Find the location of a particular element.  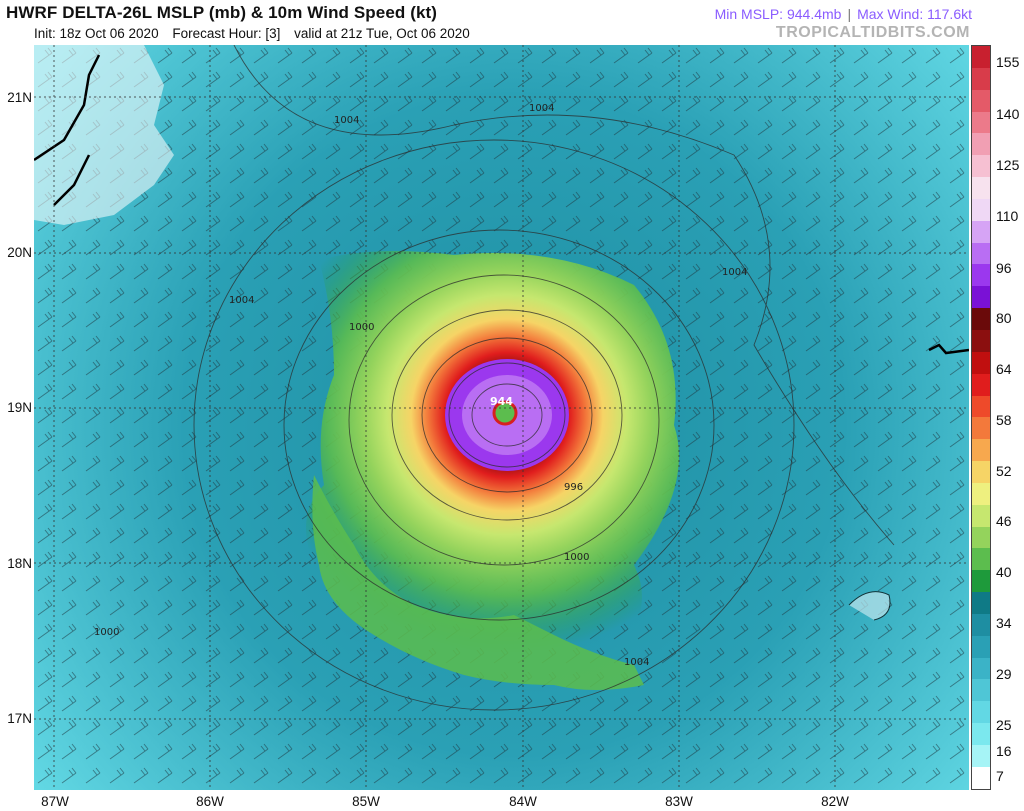

colorbar is located at coordinates (981, 417).